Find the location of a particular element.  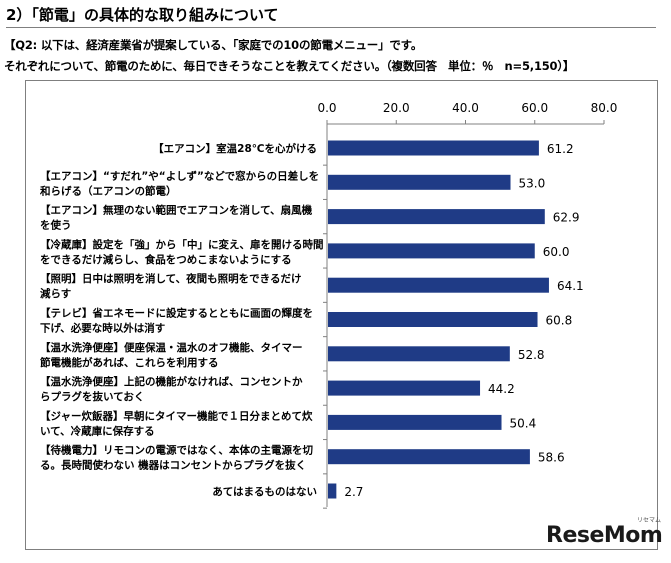

value-label: 50.4 is located at coordinates (523, 423).